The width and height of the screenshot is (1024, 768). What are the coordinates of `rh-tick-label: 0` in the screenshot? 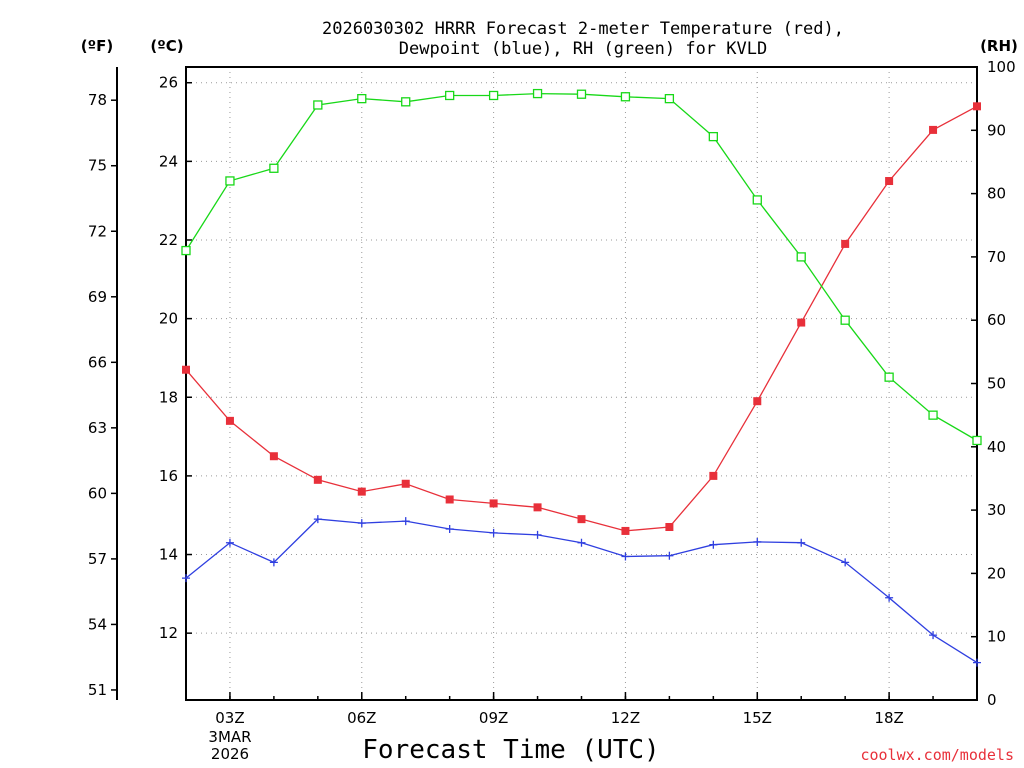 It's located at (992, 700).